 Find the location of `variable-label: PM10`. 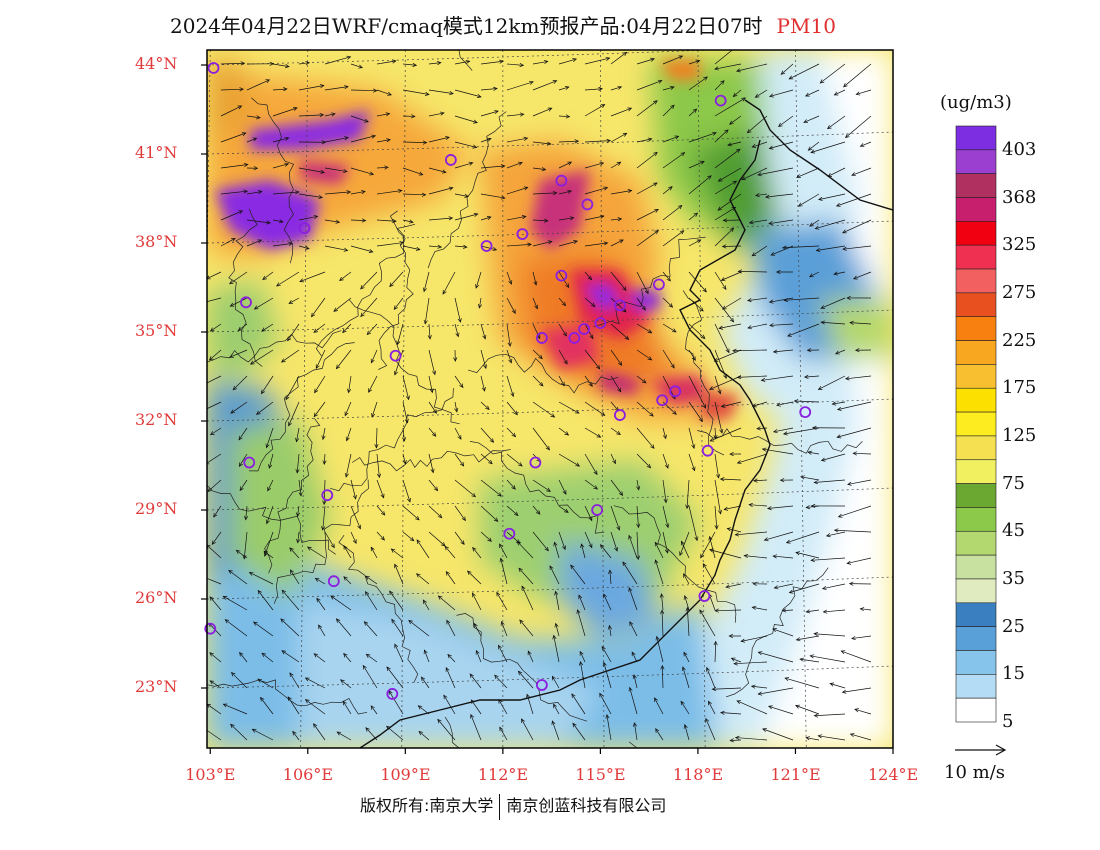

variable-label: PM10 is located at coordinates (806, 26).